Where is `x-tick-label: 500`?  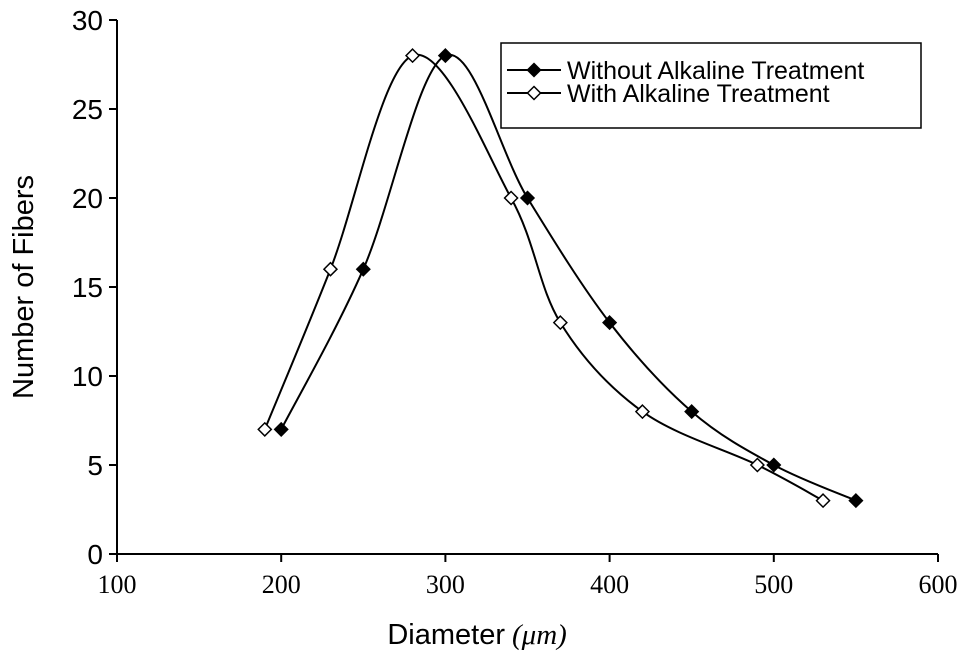
x-tick-label: 500 is located at coordinates (773, 584).